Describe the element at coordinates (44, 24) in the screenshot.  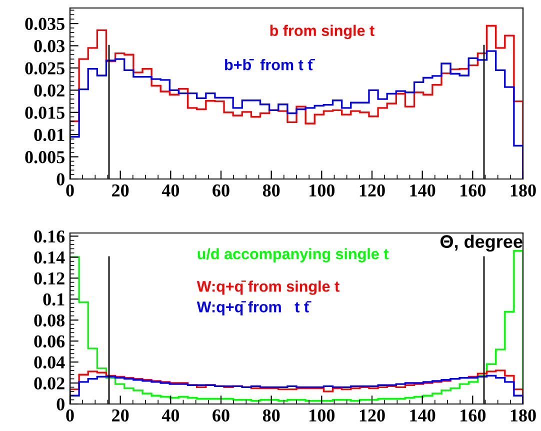
I see `y-tick-label: 0.035` at that location.